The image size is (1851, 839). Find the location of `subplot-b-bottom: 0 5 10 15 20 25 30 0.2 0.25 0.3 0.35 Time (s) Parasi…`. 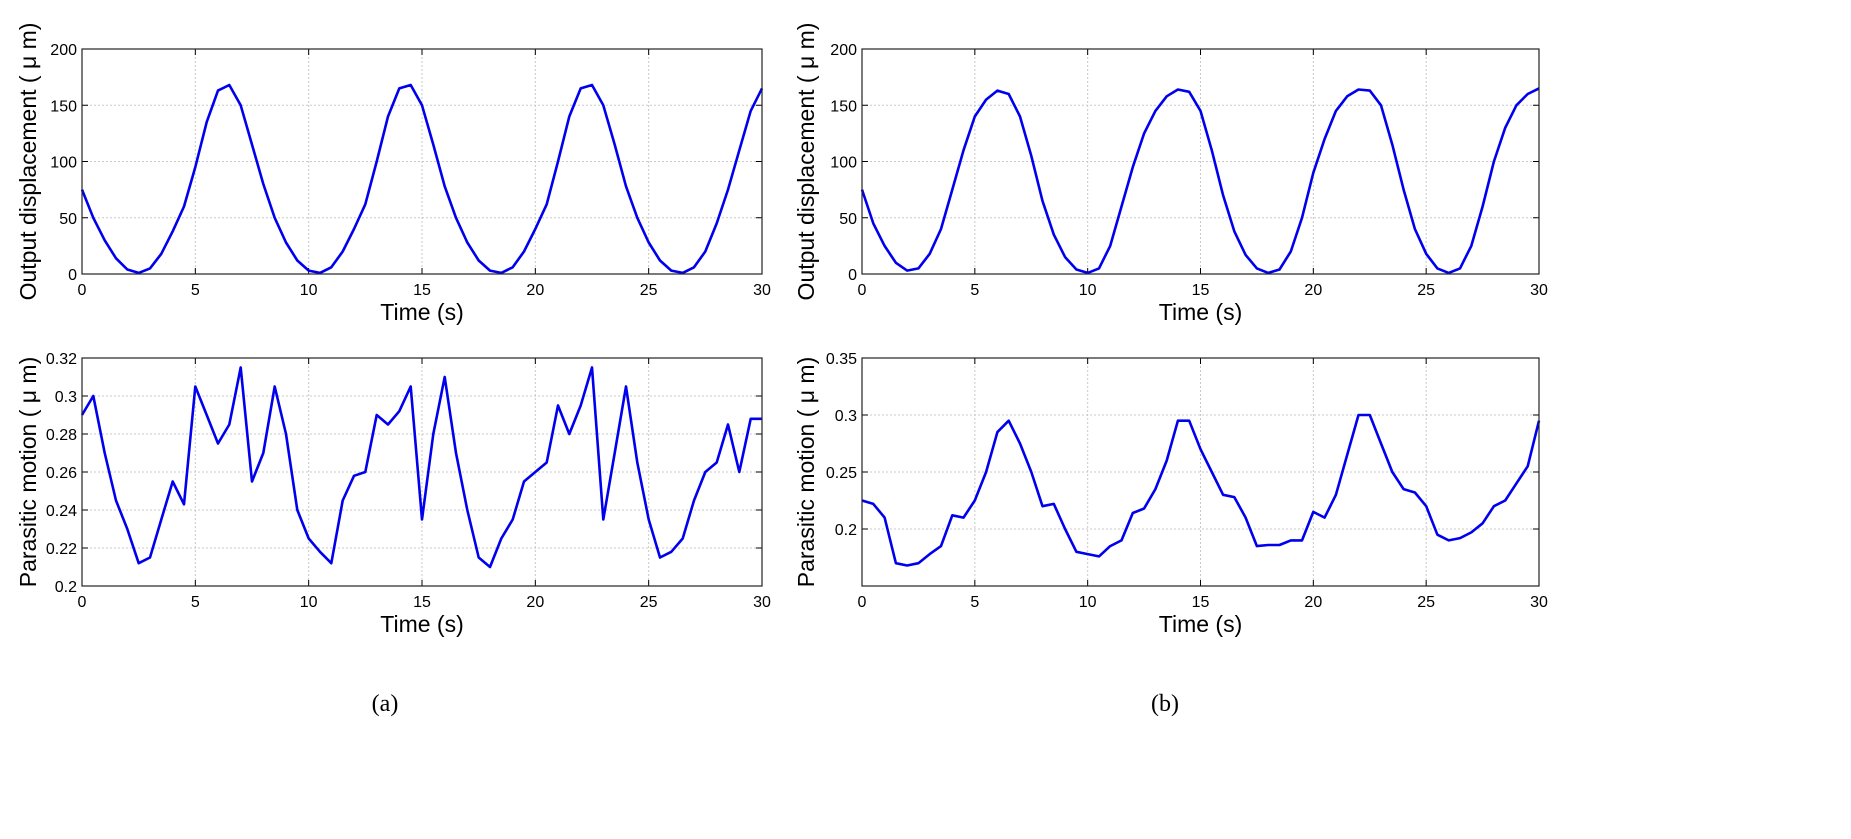

subplot-b-bottom: 0 5 10 15 20 25 30 0.2 0.25 0.3 0.35 Time (s) Parasi… is located at coordinates (1170, 494).